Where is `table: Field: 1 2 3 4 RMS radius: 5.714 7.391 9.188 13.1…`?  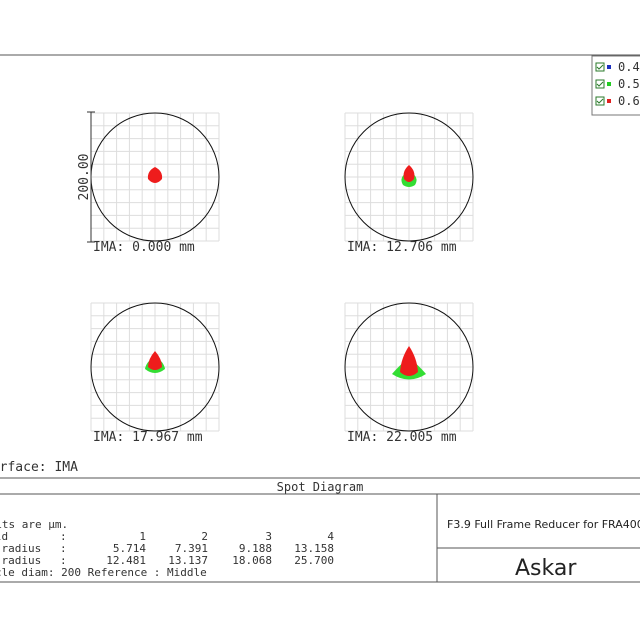 table: Field: 1 2 3 4 RMS radius: 5.714 7.391 9.188 13.1… is located at coordinates (167, 548).